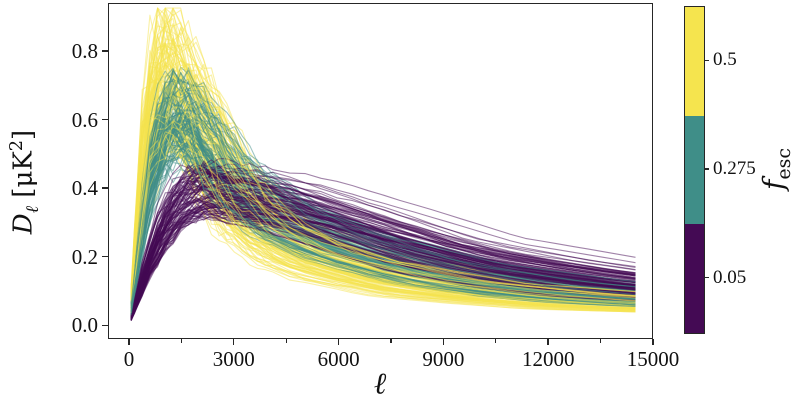  I want to click on y-axis-tick-label: 0.8, so click(84, 51).